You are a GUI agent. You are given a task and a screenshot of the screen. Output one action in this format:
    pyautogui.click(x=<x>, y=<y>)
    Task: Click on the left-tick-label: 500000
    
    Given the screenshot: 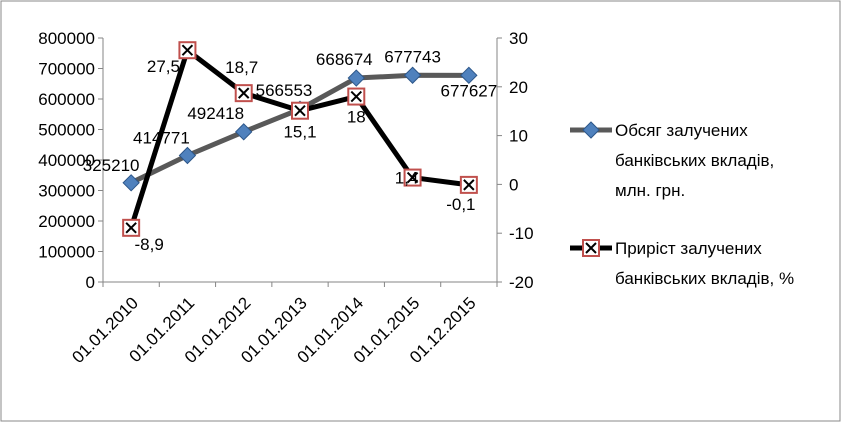 What is the action you would take?
    pyautogui.click(x=66, y=130)
    